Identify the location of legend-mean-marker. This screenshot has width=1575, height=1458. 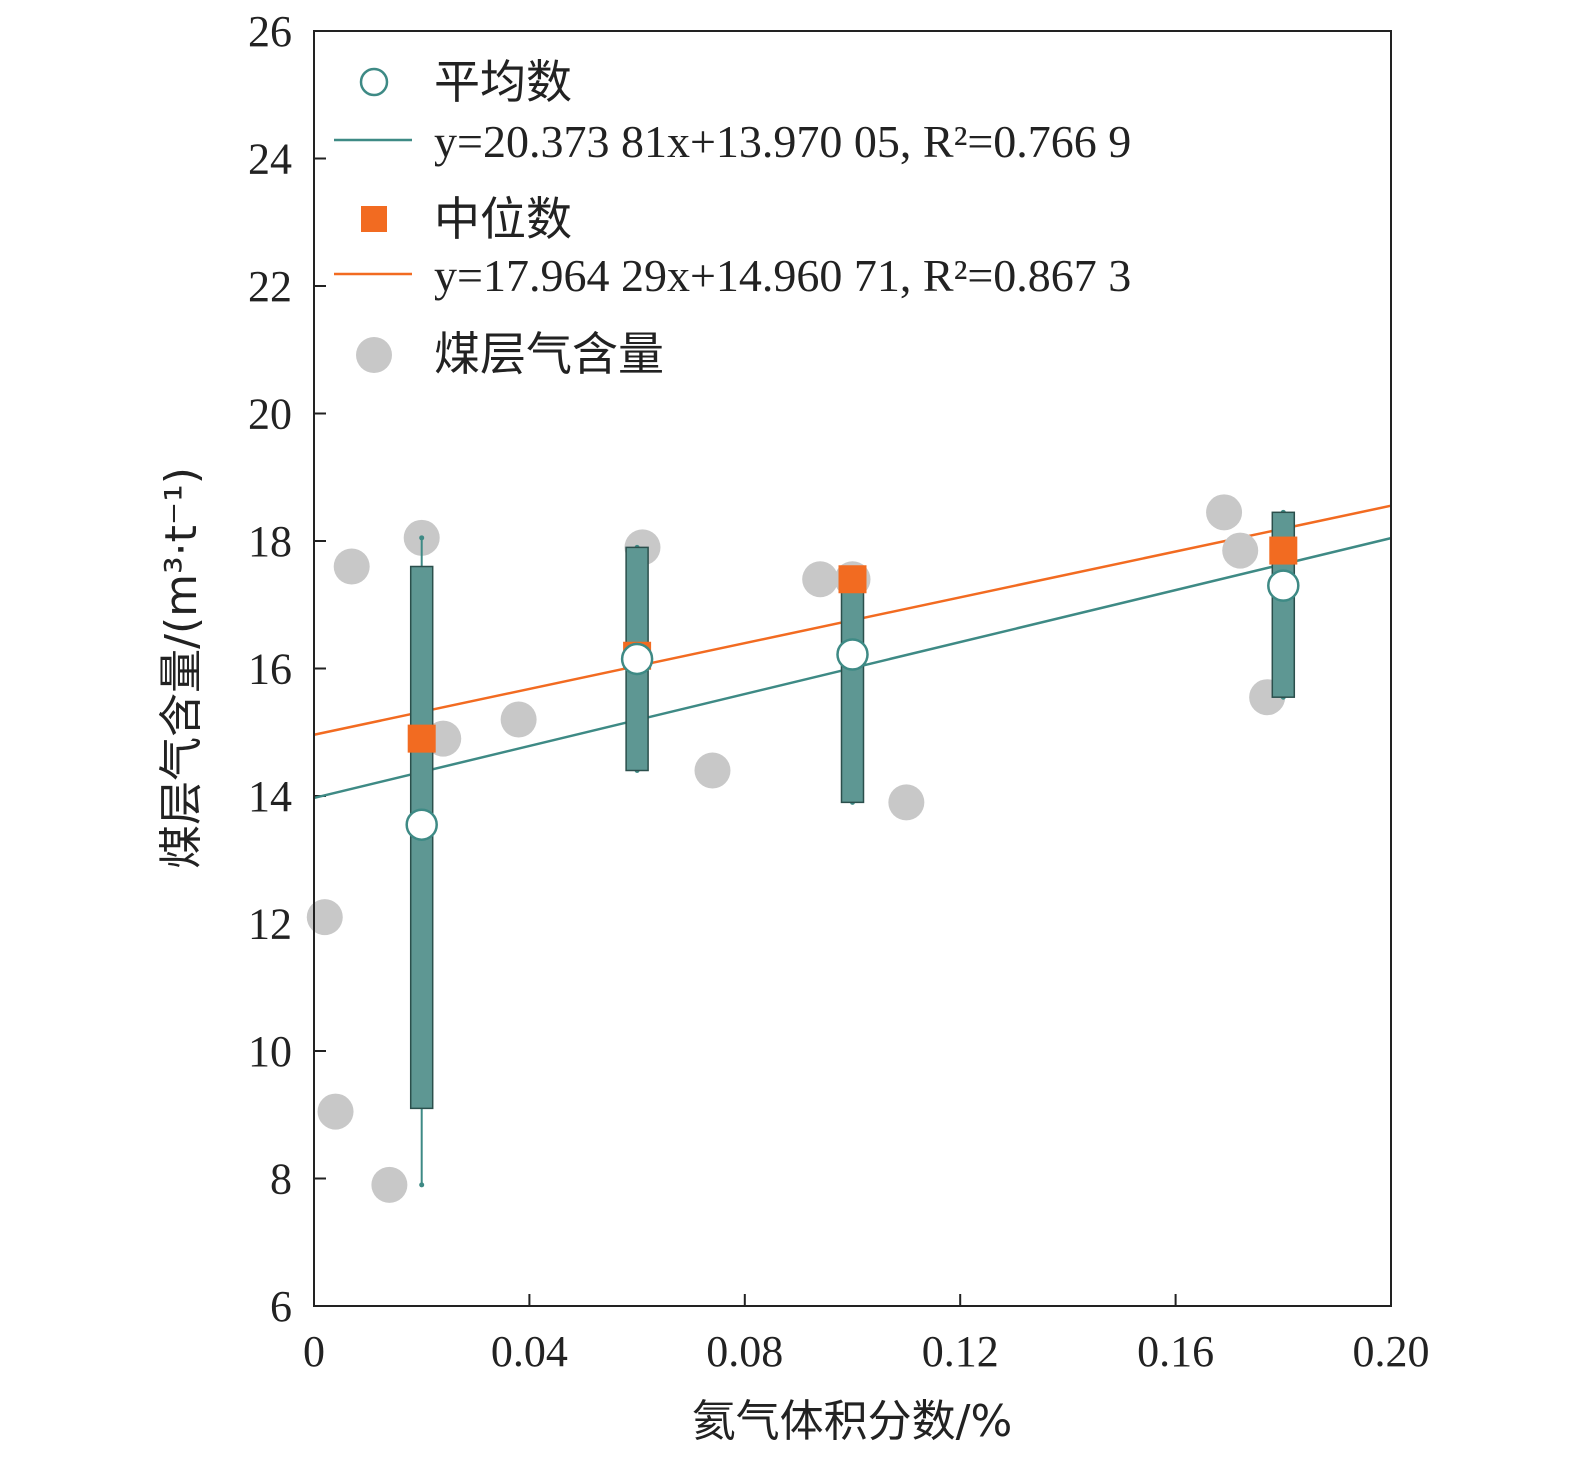
(374, 82).